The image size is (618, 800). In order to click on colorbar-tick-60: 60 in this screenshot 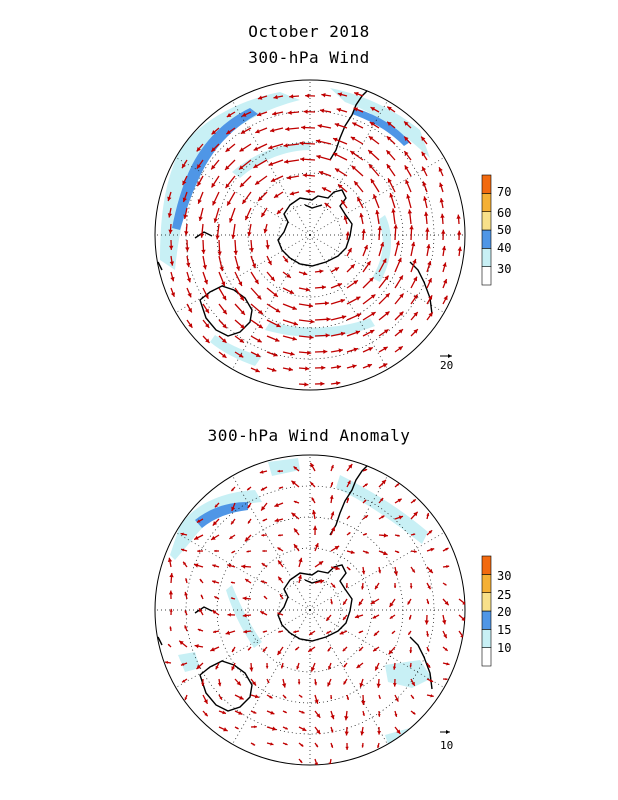, I will do `click(504, 213)`.